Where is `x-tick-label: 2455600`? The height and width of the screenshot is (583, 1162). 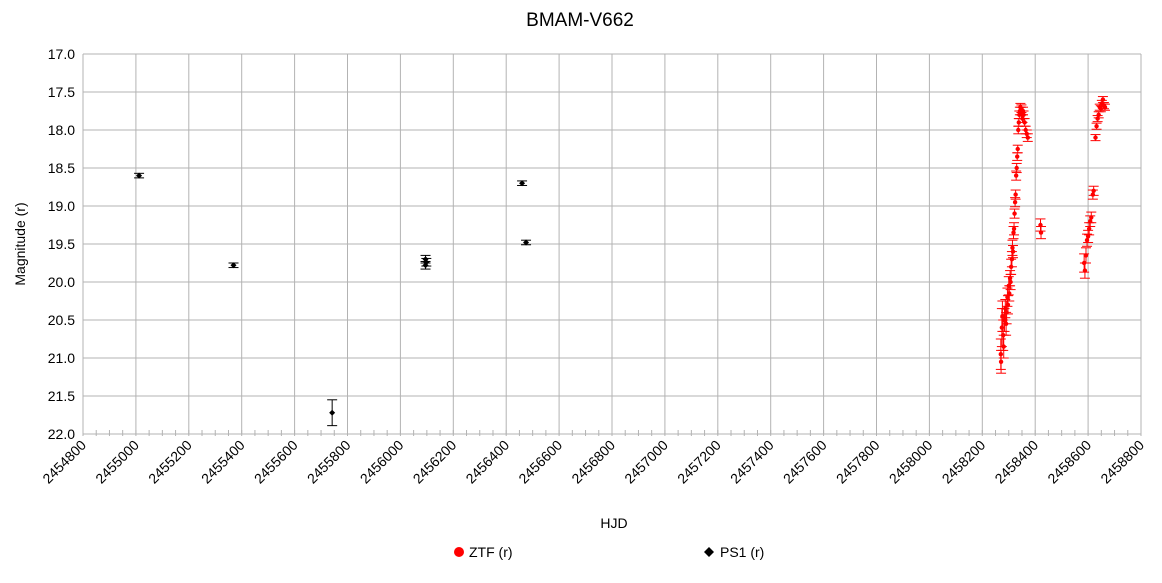
x-tick-label: 2455600 is located at coordinates (276, 462).